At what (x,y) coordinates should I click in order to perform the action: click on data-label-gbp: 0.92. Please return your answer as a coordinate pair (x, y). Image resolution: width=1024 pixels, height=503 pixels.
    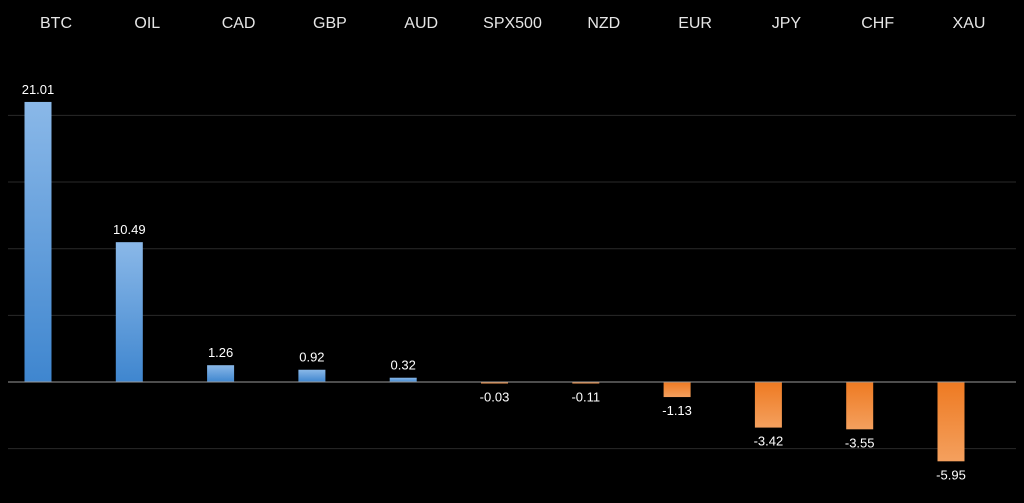
    Looking at the image, I should click on (311, 357).